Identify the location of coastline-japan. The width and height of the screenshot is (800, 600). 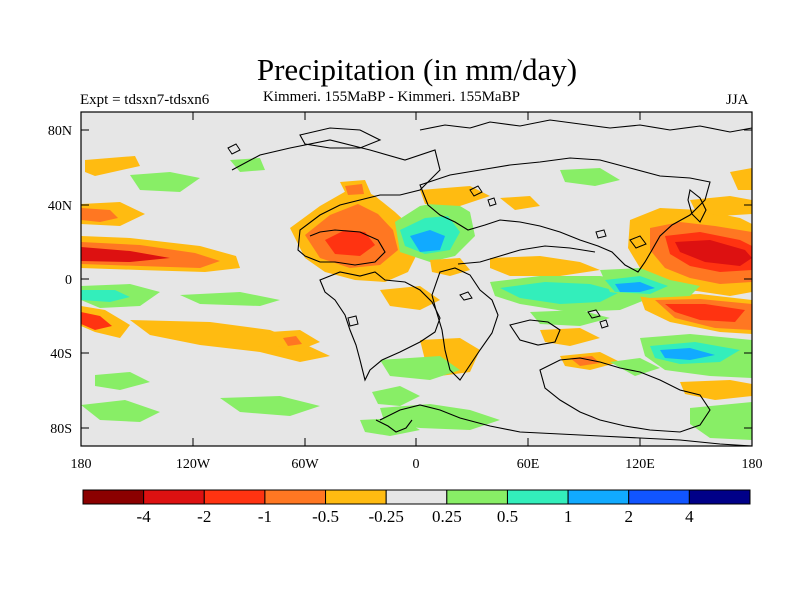
(697, 206).